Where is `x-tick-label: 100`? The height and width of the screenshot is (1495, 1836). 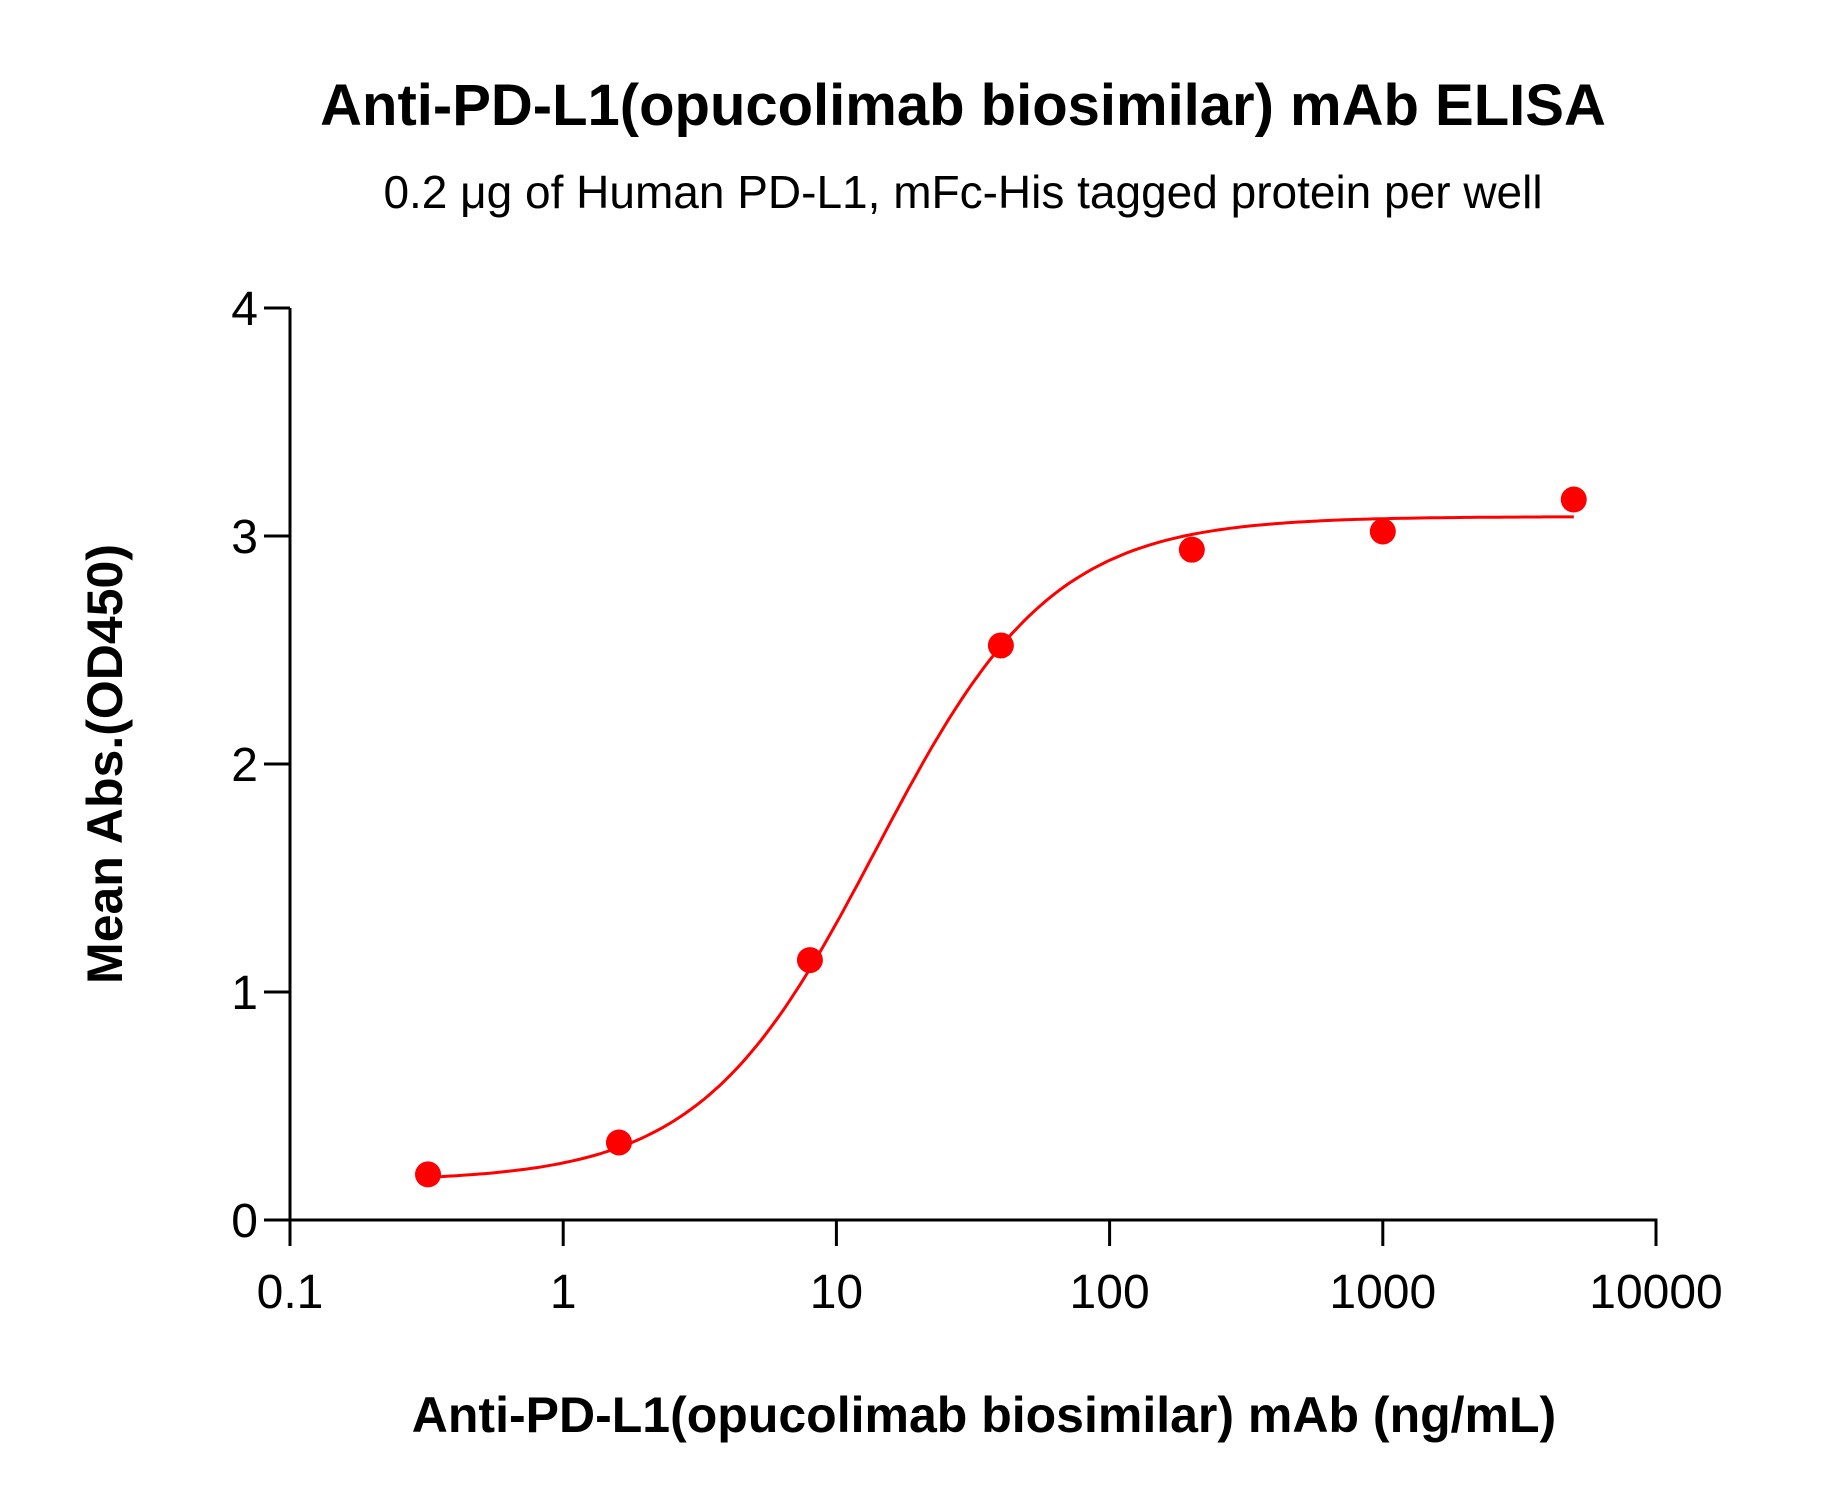
x-tick-label: 100 is located at coordinates (1110, 1292).